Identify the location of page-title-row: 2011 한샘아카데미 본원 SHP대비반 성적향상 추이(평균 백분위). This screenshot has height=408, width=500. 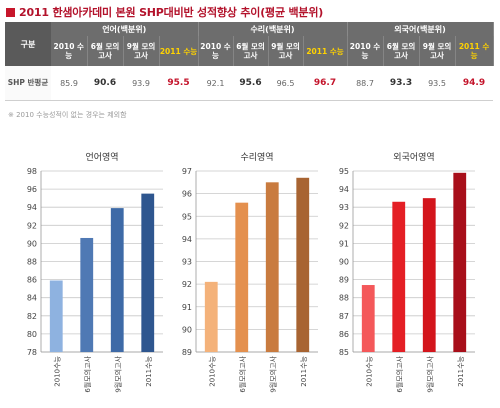
(164, 12).